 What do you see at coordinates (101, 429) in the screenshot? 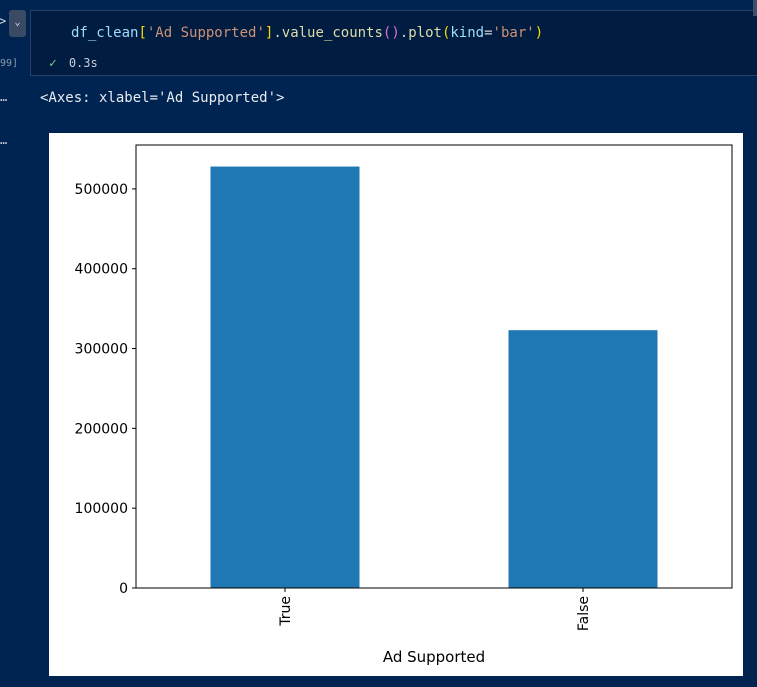
I see `y-tick-label: 200000` at bounding box center [101, 429].